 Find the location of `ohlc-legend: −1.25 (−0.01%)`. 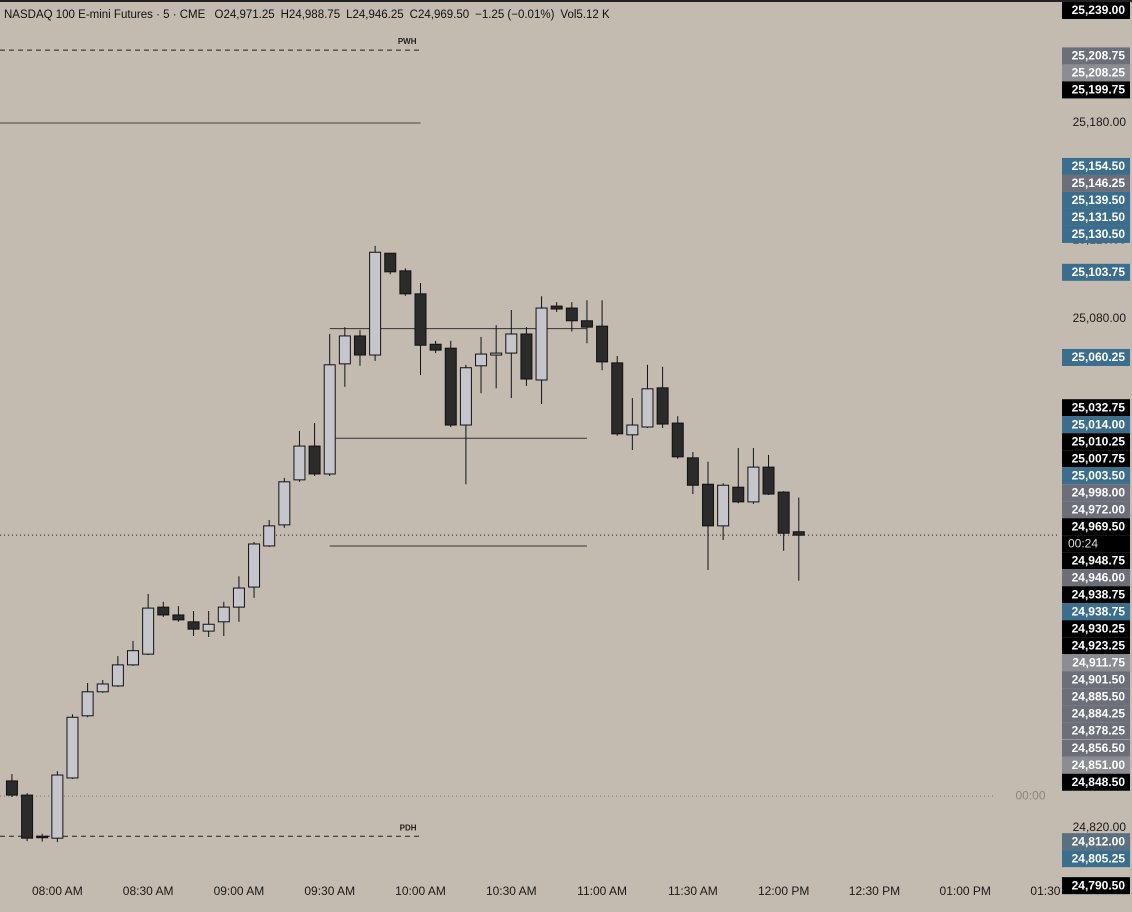

ohlc-legend: −1.25 (−0.01%) is located at coordinates (515, 15).